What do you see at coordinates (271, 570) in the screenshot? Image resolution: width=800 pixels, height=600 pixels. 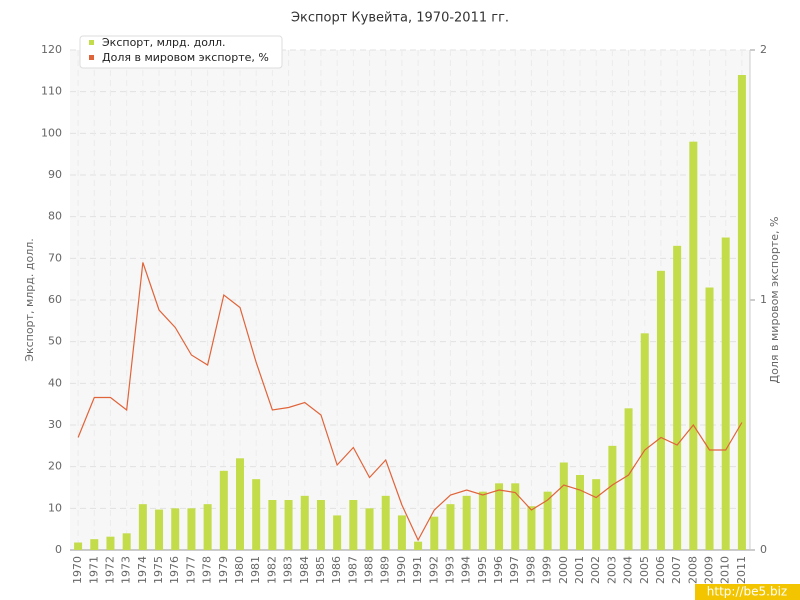 I see `x-tick-label: 1982` at bounding box center [271, 570].